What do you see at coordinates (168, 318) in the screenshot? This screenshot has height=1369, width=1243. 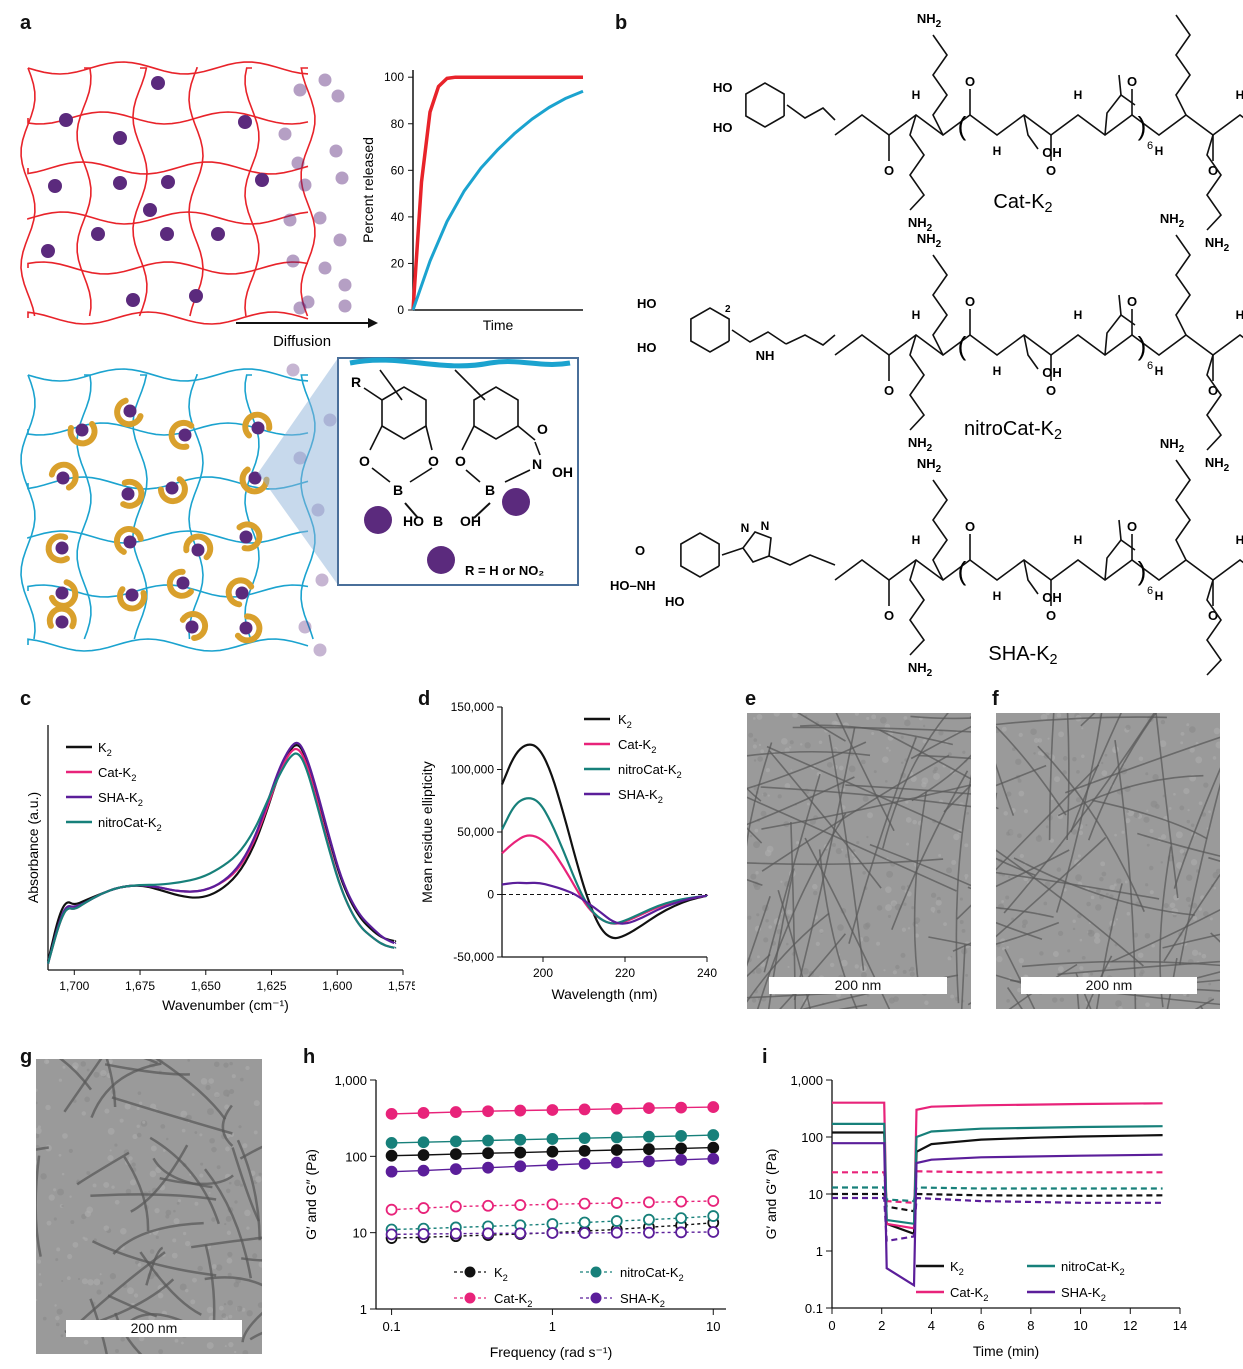 I see `network-strand` at bounding box center [168, 318].